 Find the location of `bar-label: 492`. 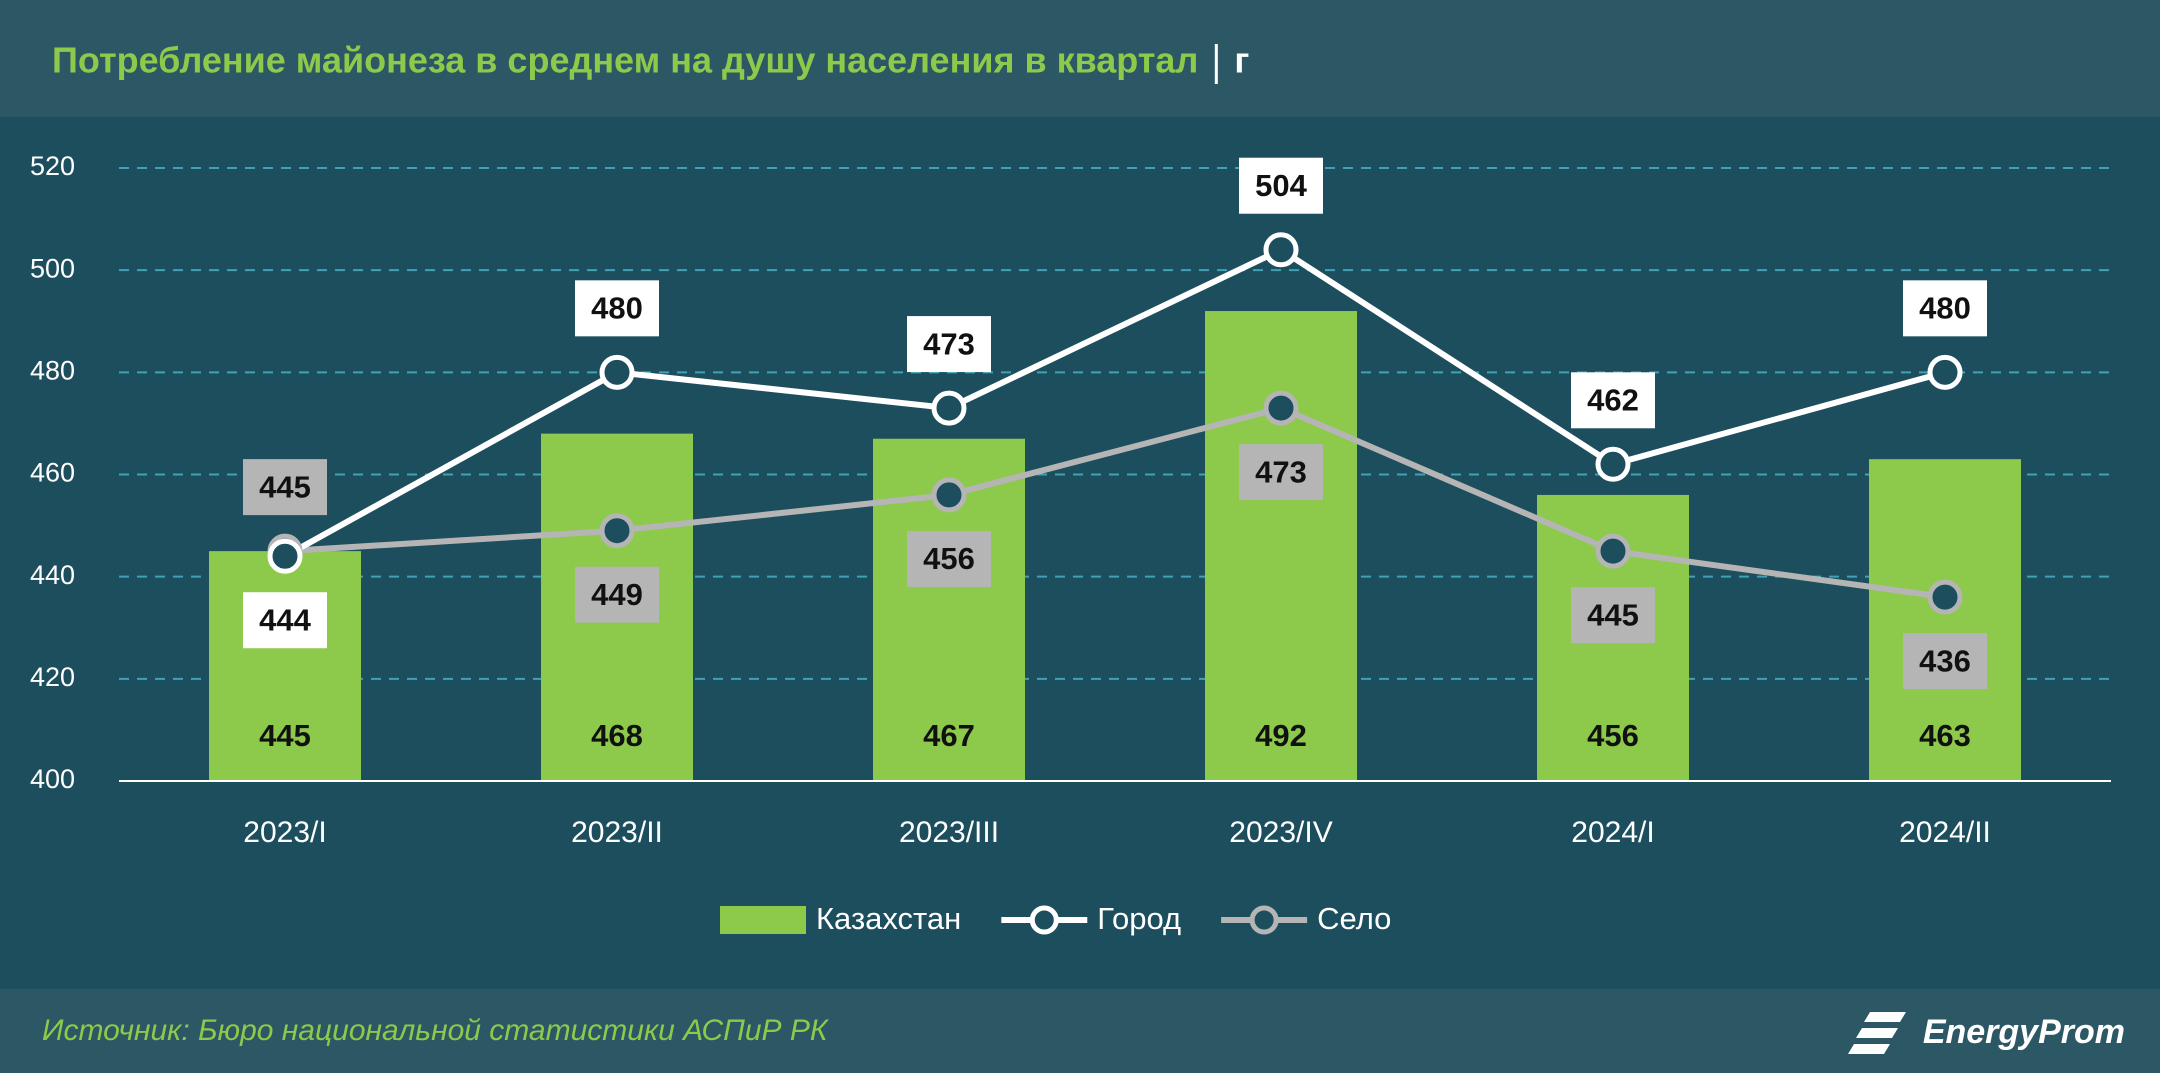

bar-label: 492 is located at coordinates (1281, 735).